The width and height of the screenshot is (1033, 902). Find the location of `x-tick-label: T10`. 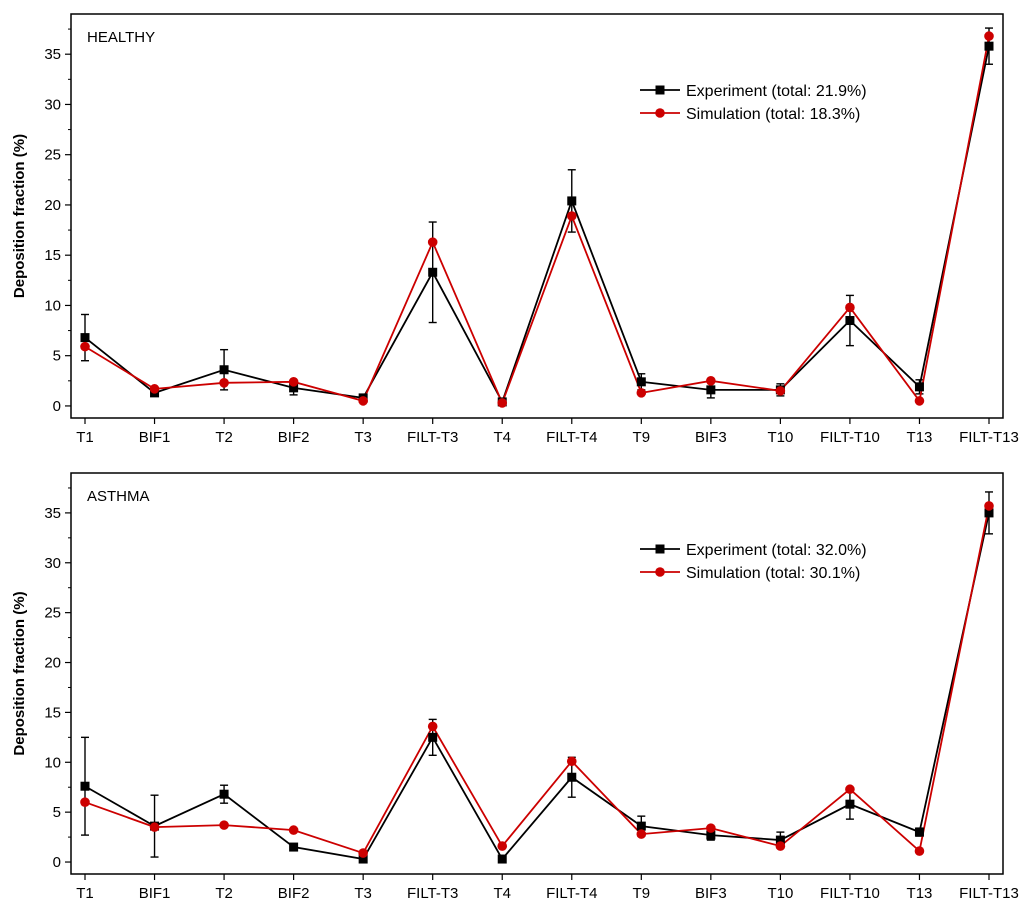

x-tick-label: T10 is located at coordinates (780, 437).